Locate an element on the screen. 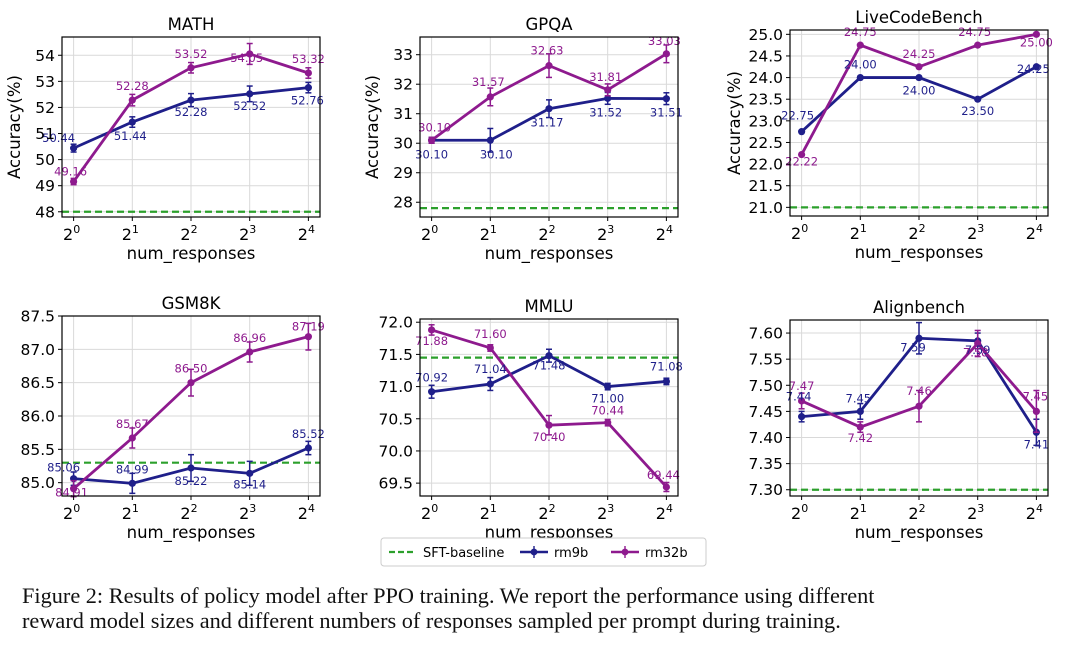 Image resolution: width=1080 pixels, height=651 pixels. y-tick-label: 23.0 is located at coordinates (765, 121).